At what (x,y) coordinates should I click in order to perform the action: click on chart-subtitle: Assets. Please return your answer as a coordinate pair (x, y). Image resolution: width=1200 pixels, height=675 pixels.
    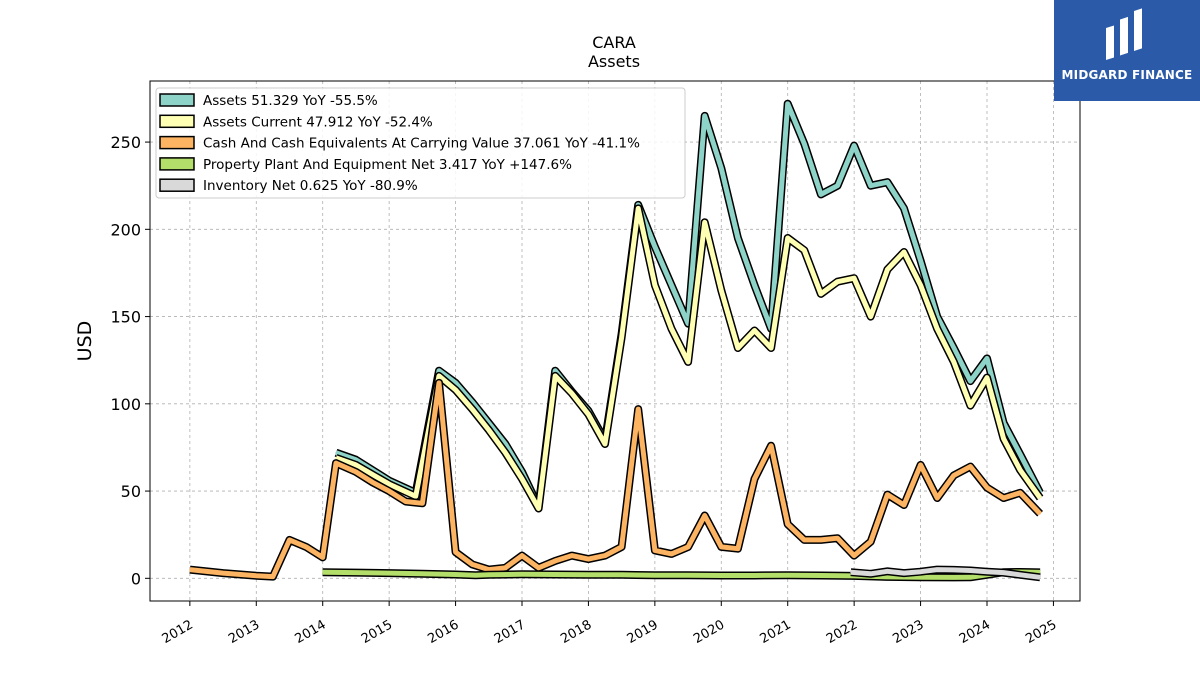
    Looking at the image, I should click on (614, 61).